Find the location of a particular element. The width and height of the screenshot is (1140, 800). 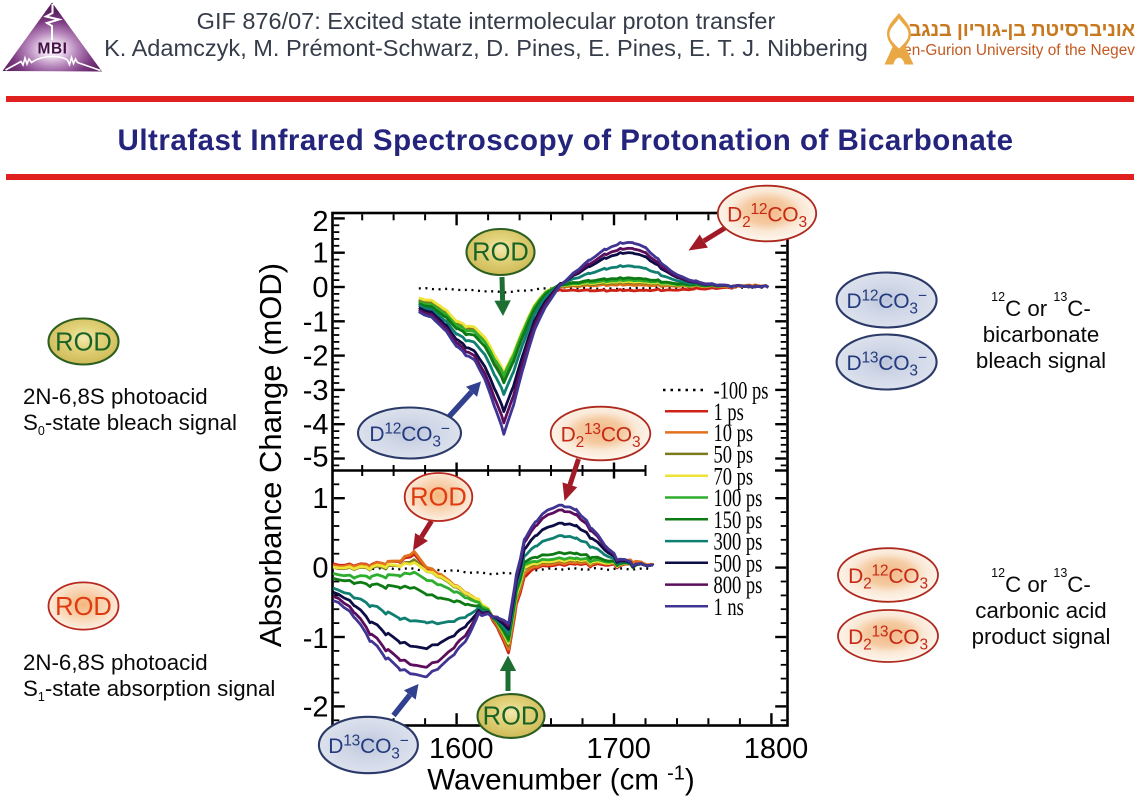

svg-text: Absorbance Change (mOD) is located at coordinates (270, 455).